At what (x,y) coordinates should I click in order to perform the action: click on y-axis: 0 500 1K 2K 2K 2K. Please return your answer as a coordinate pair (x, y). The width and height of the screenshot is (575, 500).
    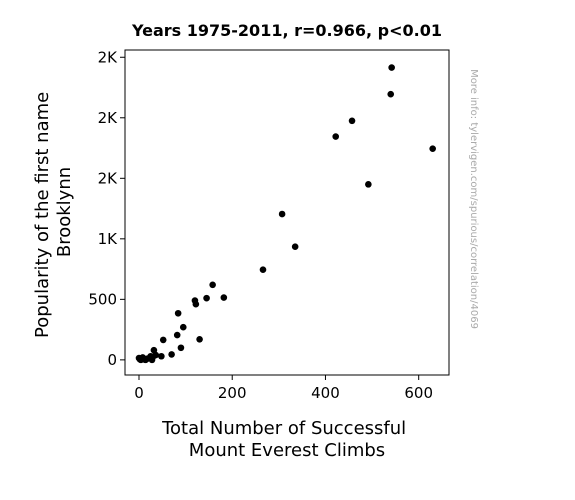
    Looking at the image, I should click on (106, 208).